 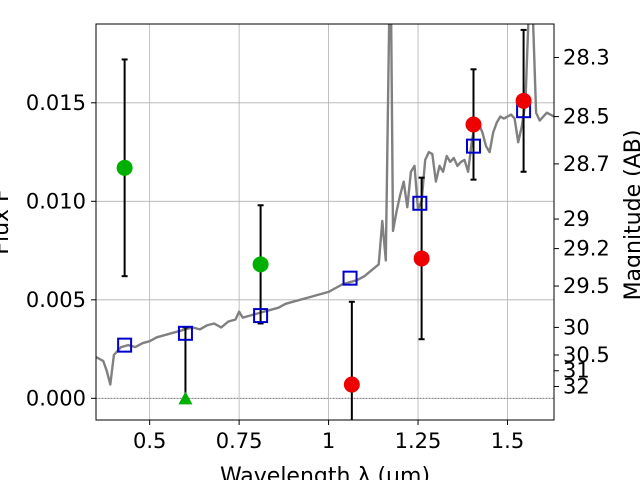 I want to click on x-tick-label: 1.5, so click(x=507, y=441).